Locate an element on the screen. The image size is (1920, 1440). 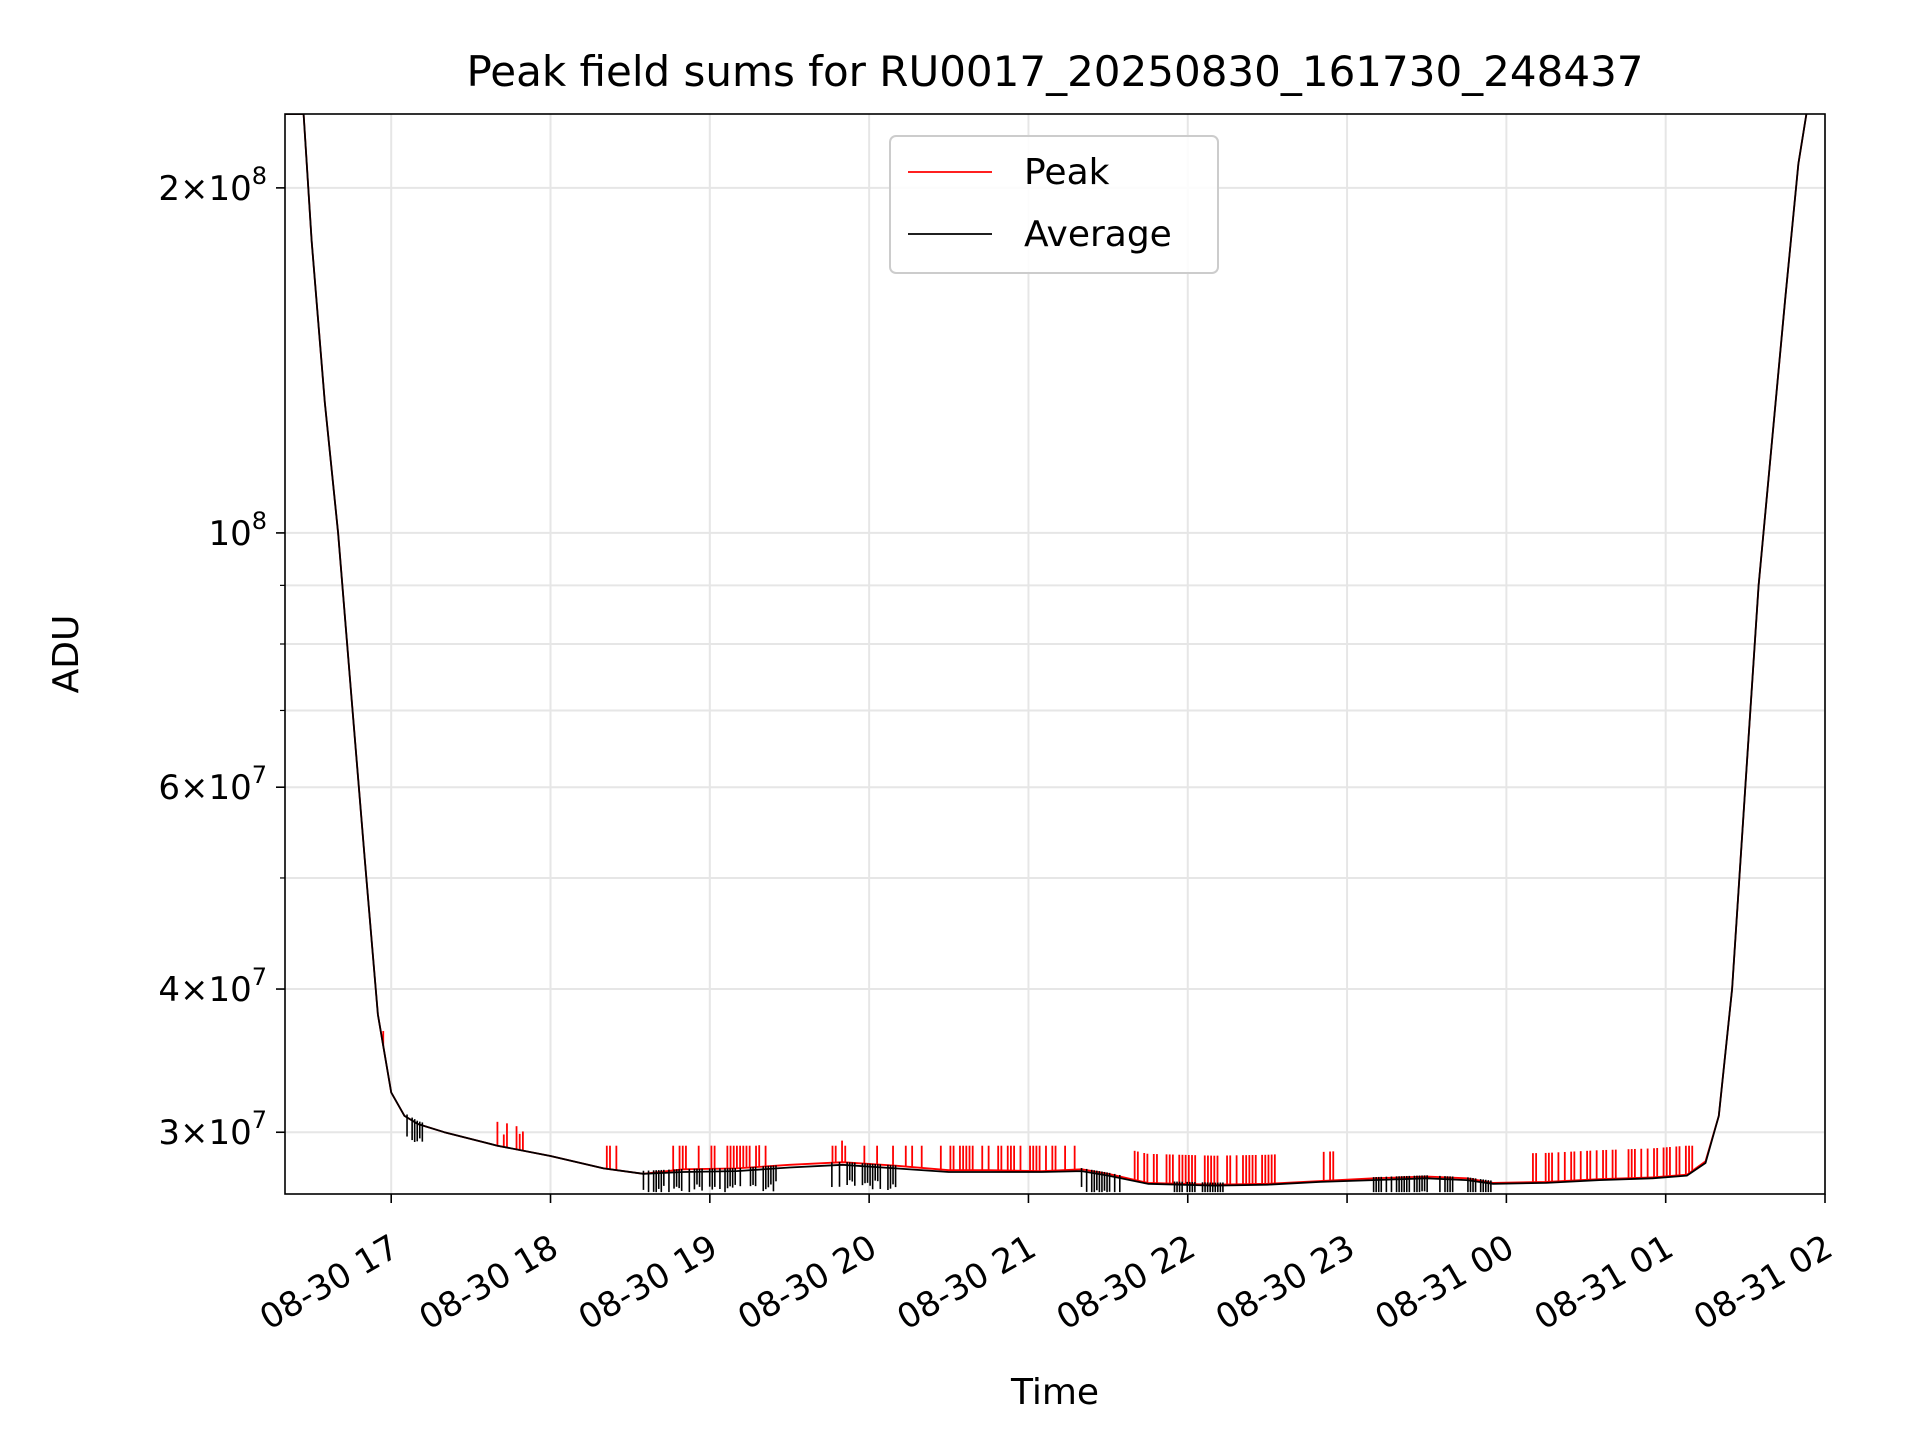
legend: Peak Average is located at coordinates (1054, 204).